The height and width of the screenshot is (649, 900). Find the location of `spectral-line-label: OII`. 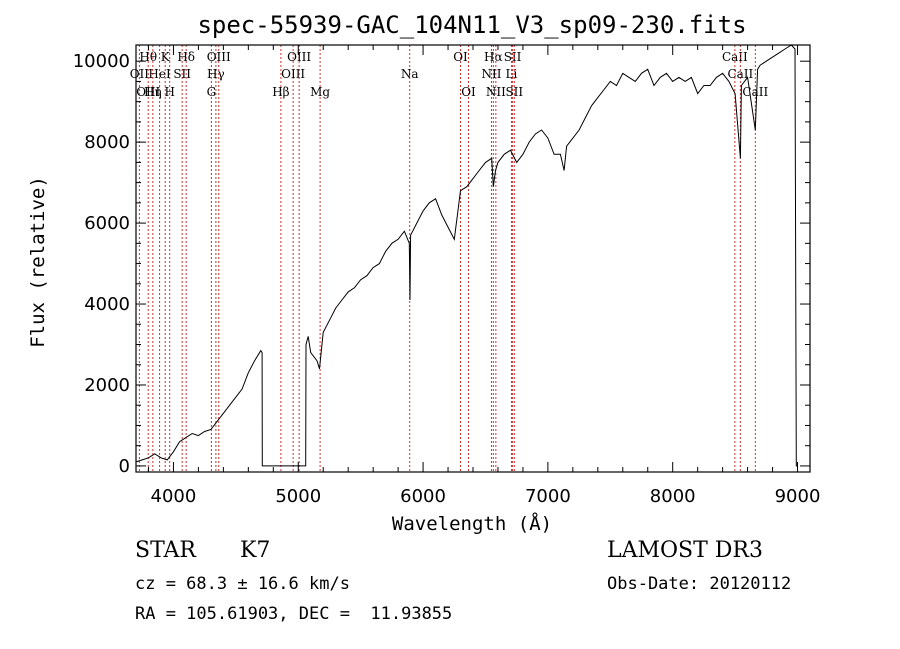

spectral-line-label: OII is located at coordinates (140, 74).